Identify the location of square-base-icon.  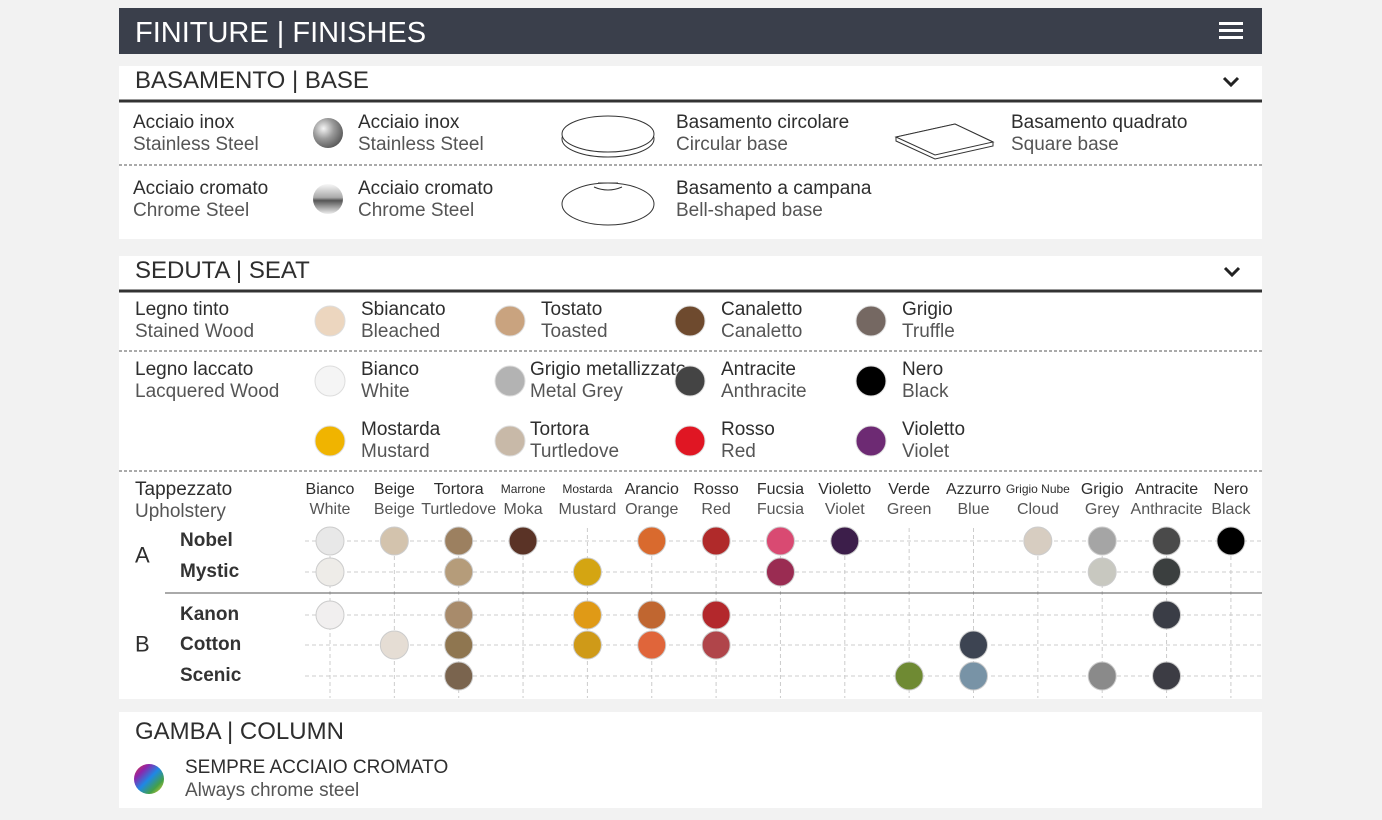
(944, 141).